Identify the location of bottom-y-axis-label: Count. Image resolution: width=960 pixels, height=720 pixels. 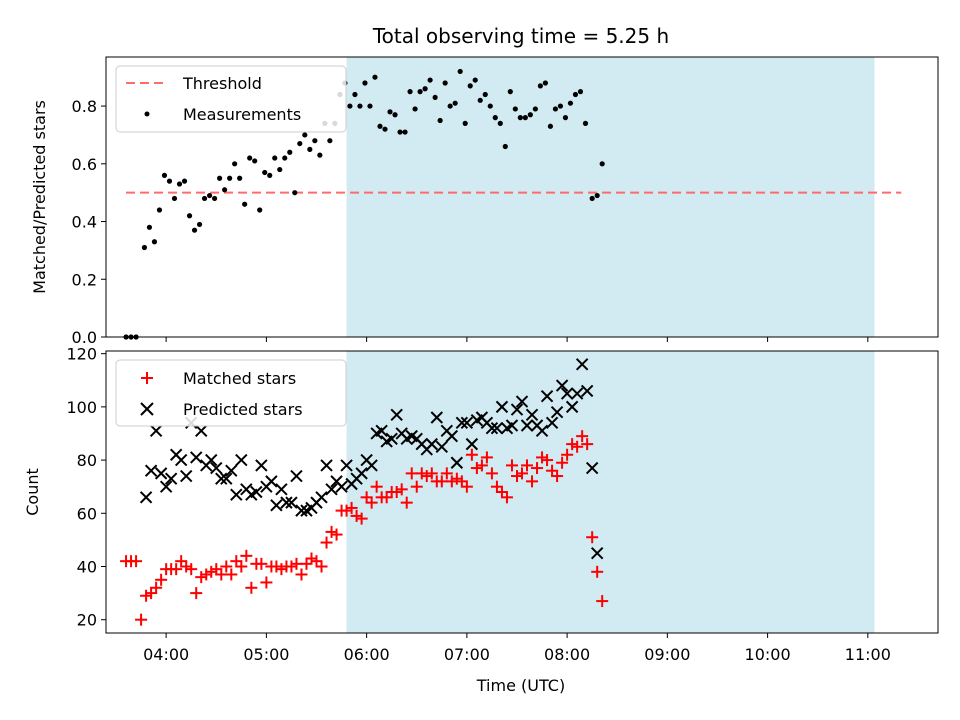
(32, 492).